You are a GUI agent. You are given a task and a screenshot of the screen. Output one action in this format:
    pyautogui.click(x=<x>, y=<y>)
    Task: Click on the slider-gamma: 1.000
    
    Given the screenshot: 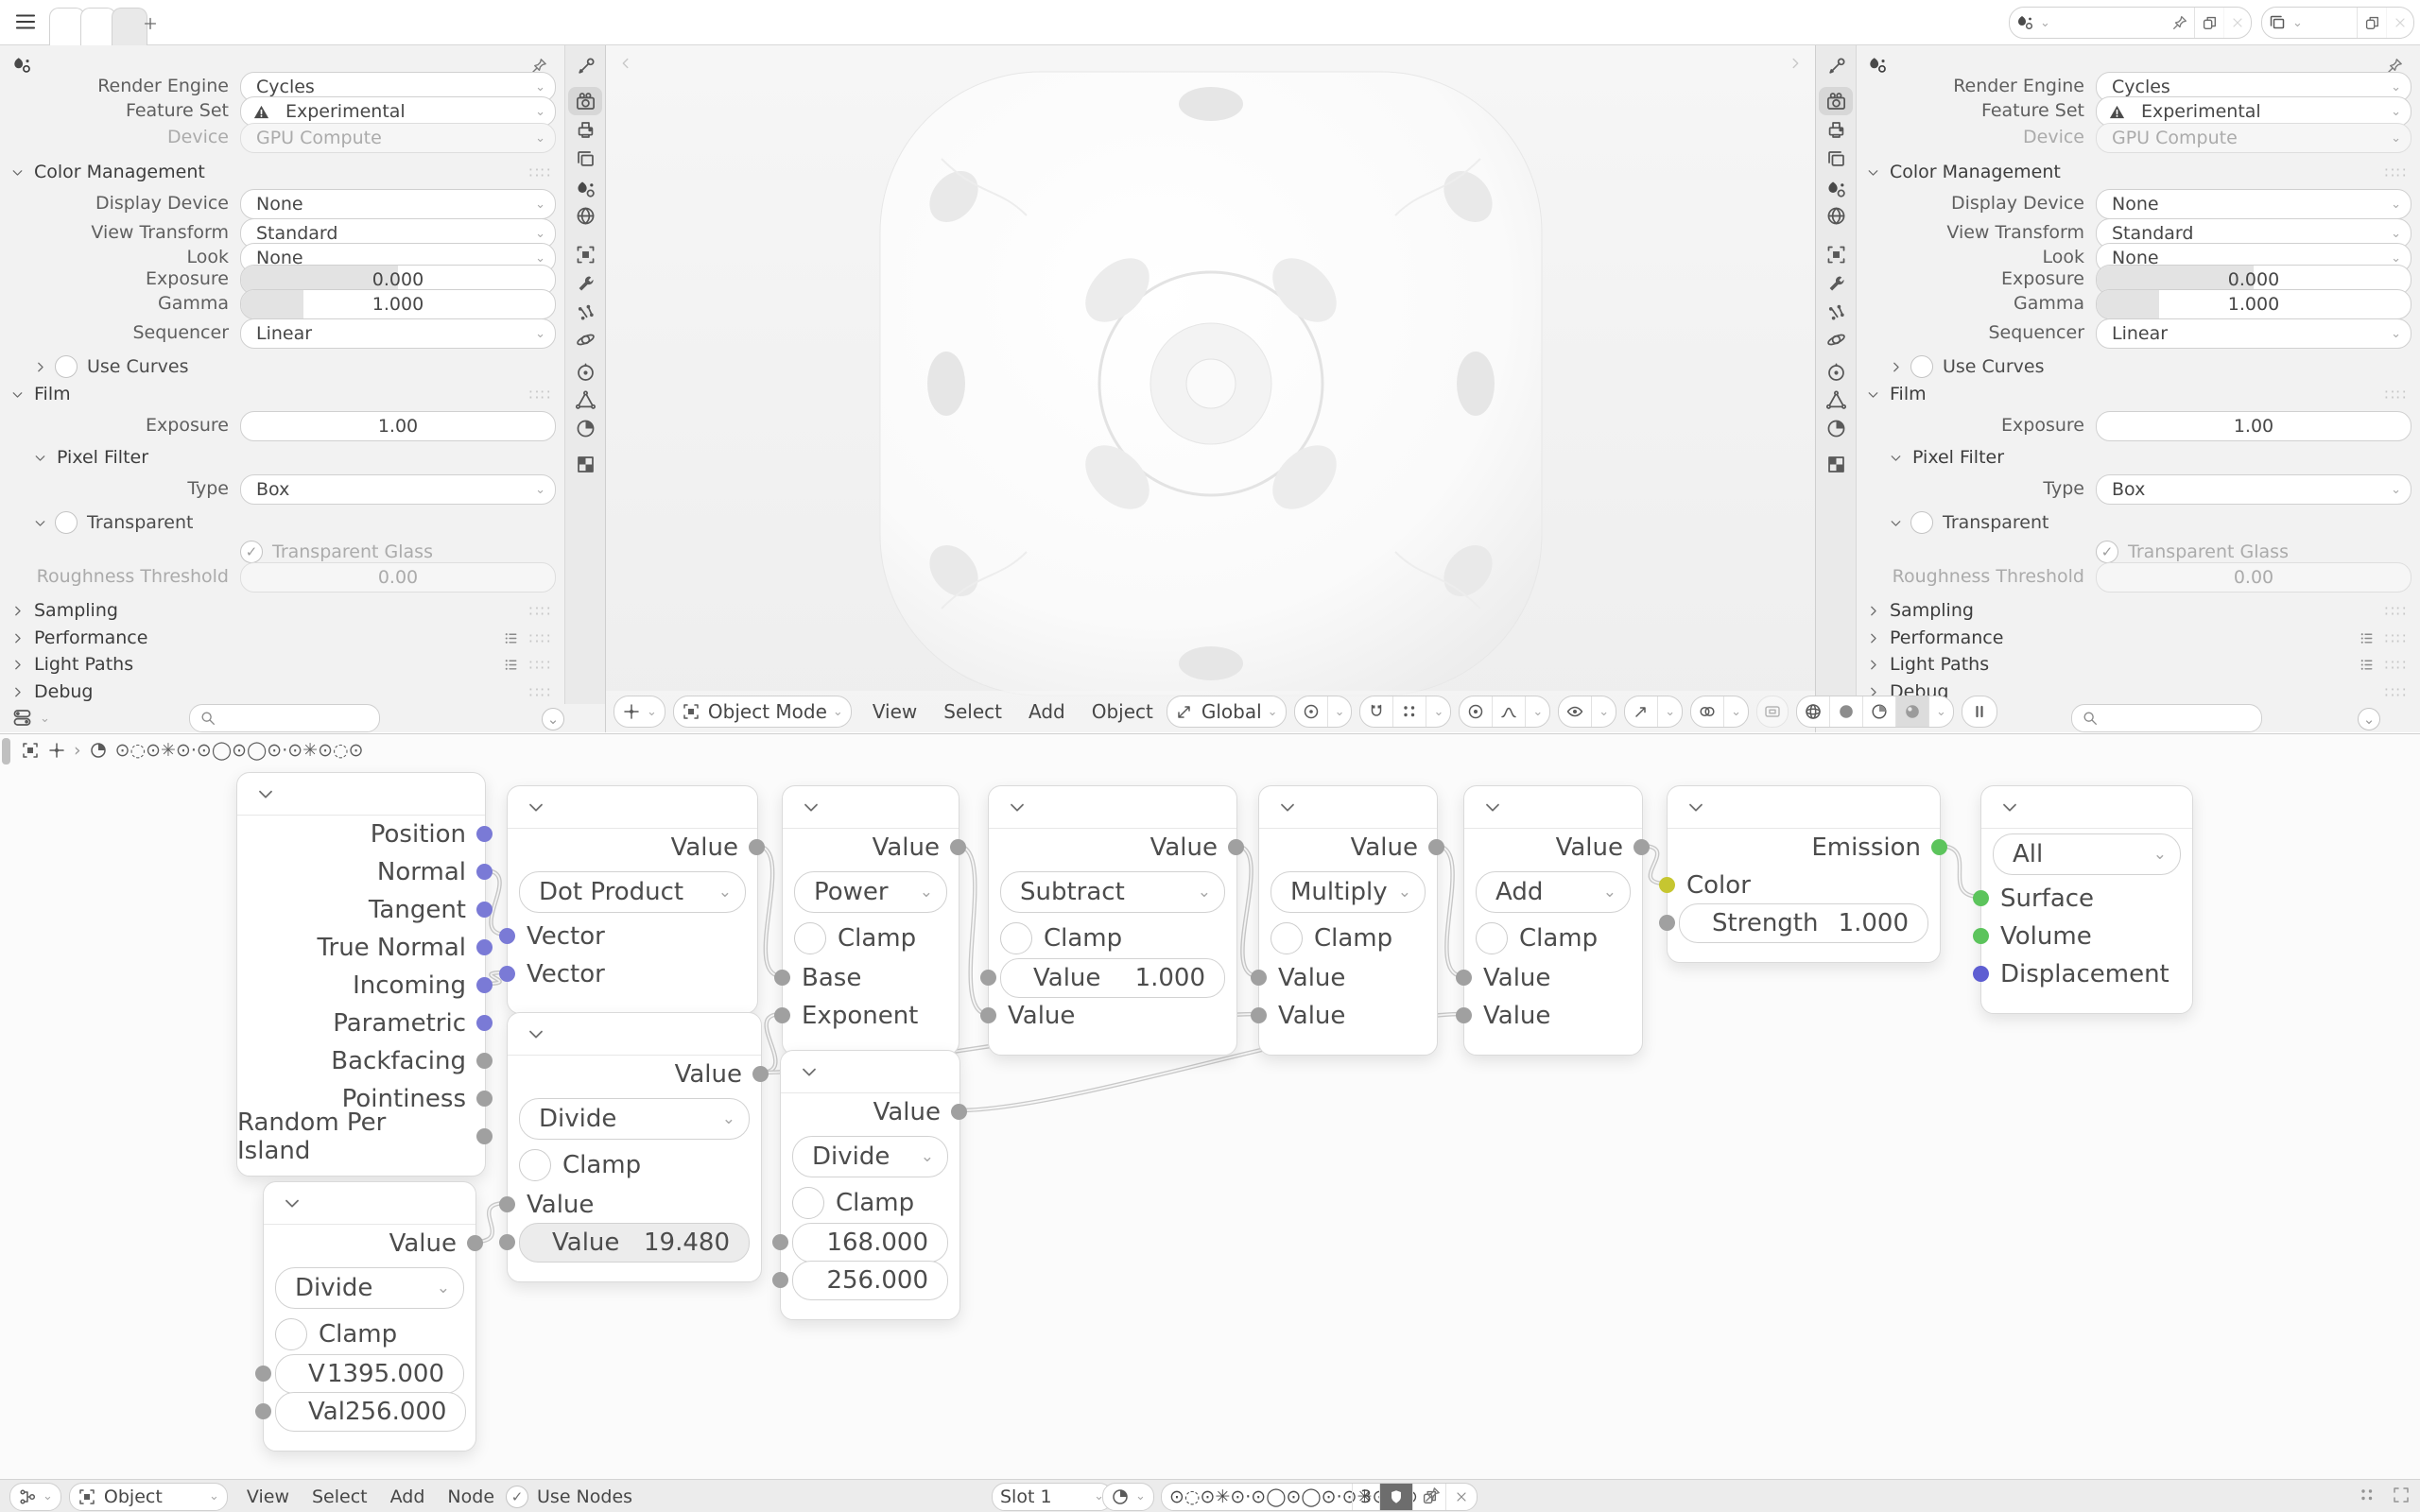 What is the action you would take?
    pyautogui.click(x=398, y=304)
    